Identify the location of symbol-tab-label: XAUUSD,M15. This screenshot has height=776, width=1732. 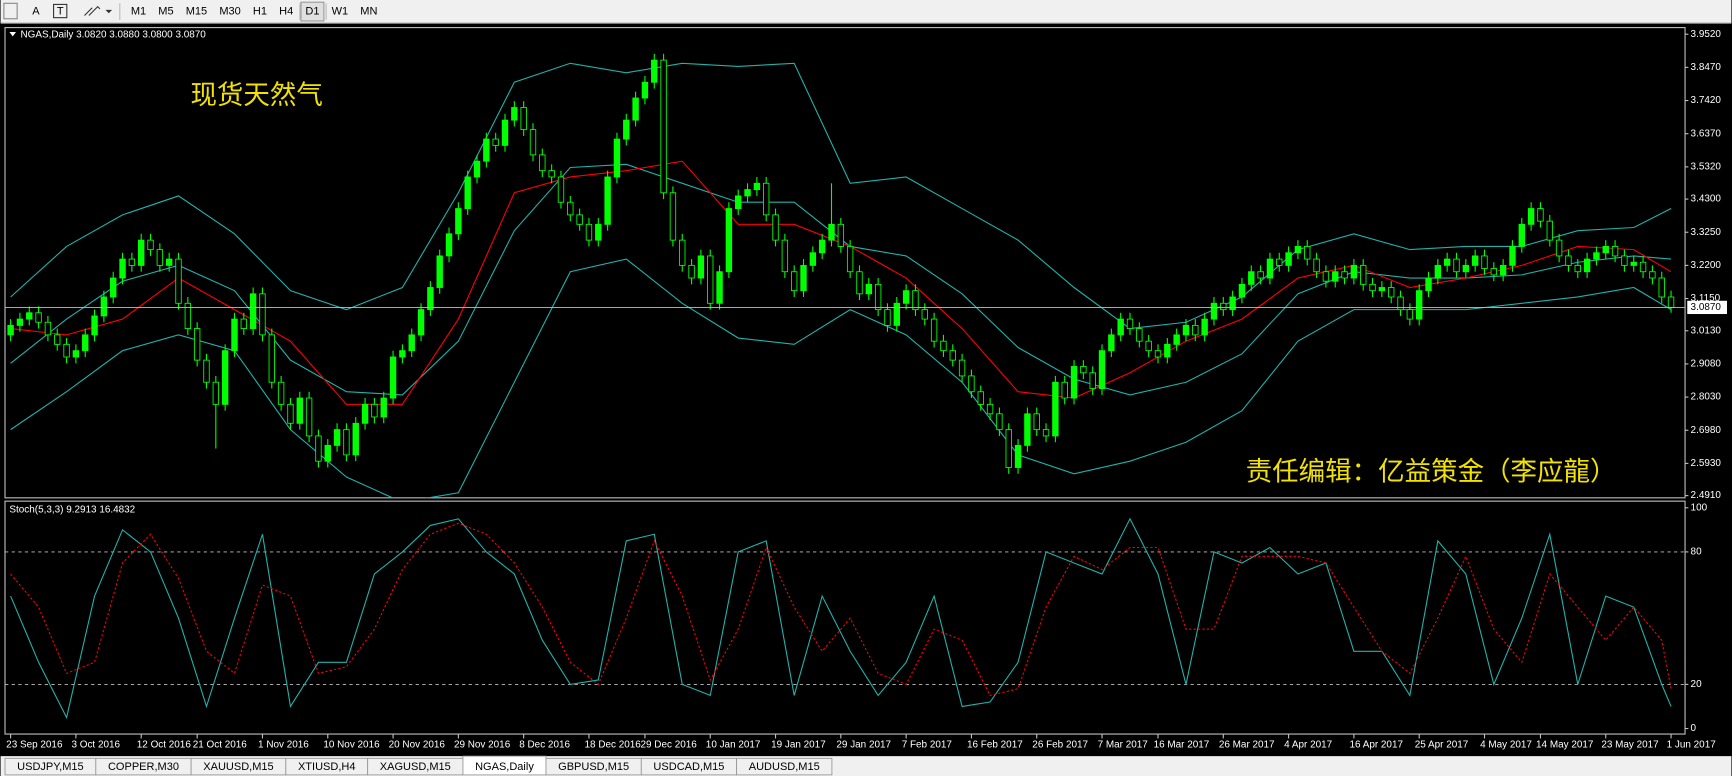
(238, 767).